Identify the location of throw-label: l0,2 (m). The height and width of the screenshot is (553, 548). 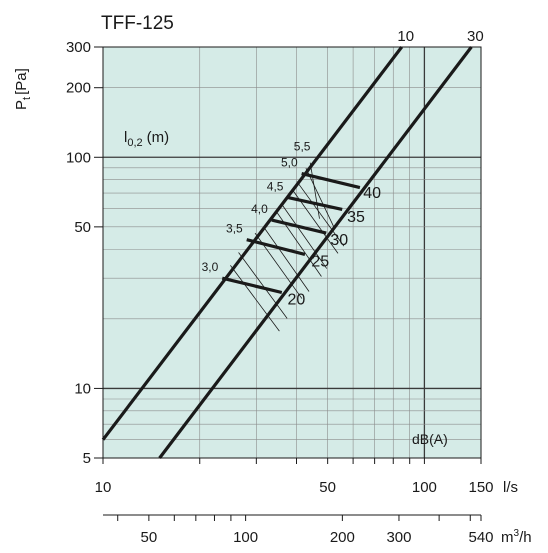
(146, 139).